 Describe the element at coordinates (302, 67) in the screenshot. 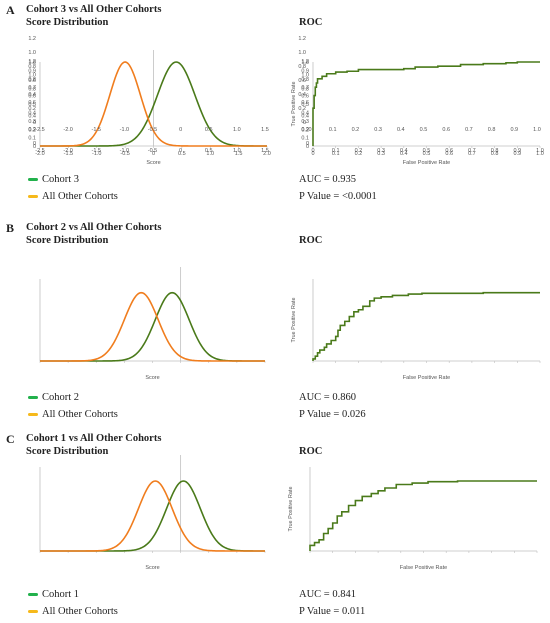

I see `panel-c-roc-y-tick-label: 0.8` at that location.